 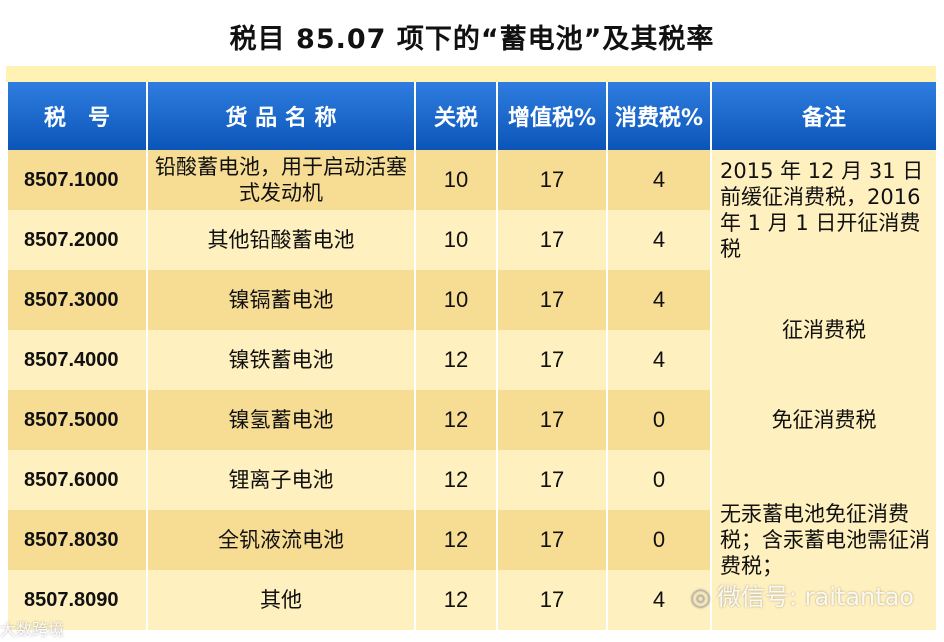 I want to click on header-vat: 增值税%, so click(x=552, y=116).